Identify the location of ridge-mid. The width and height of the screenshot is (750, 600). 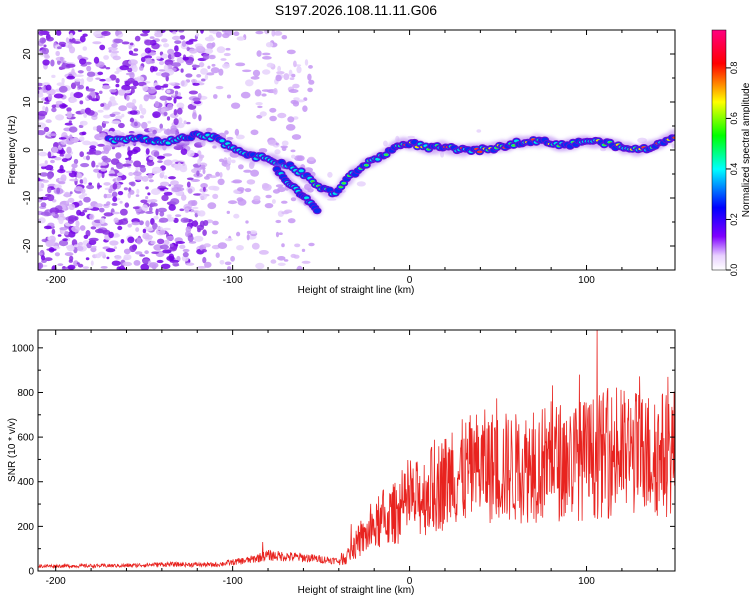
(307, 198).